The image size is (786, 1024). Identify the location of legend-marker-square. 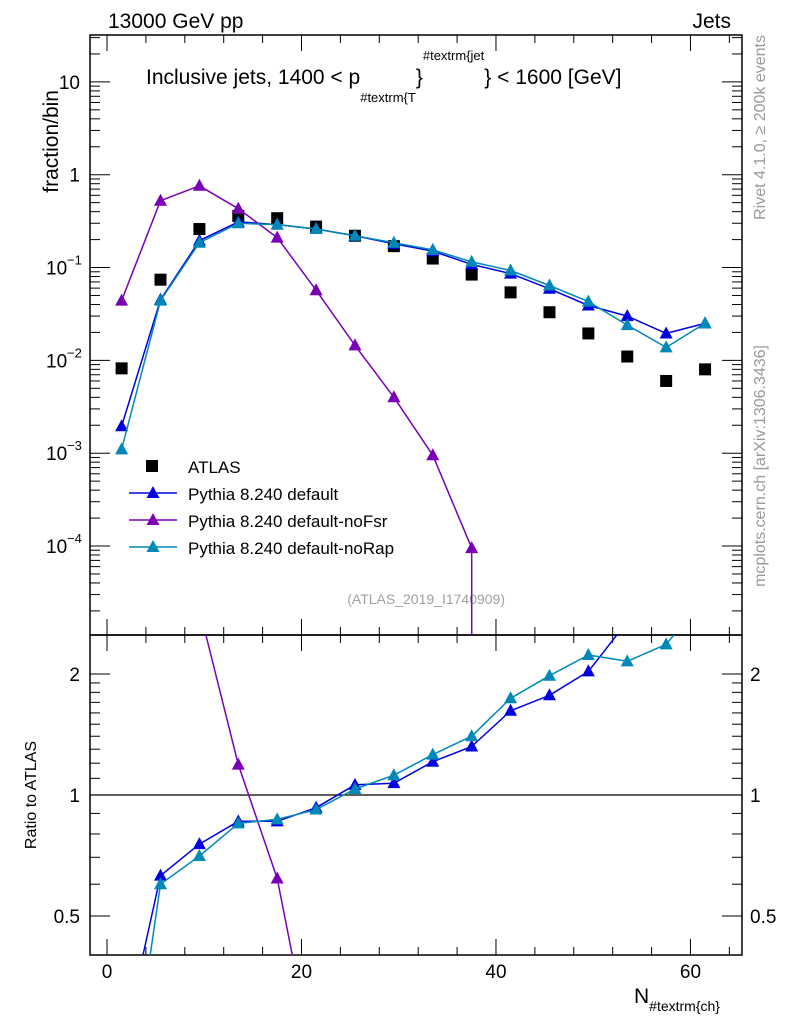
(152, 466).